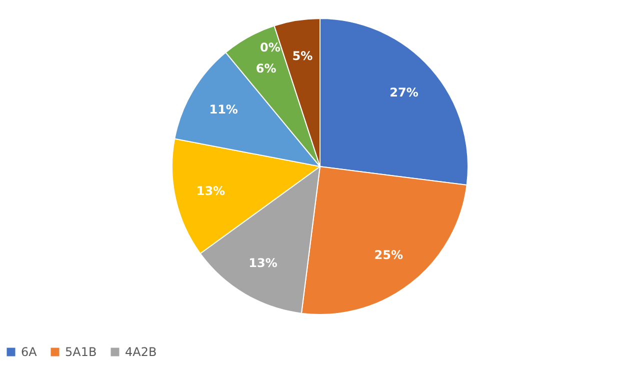 The image size is (640, 365). What do you see at coordinates (223, 109) in the screenshot?
I see `data-label: 11%` at bounding box center [223, 109].